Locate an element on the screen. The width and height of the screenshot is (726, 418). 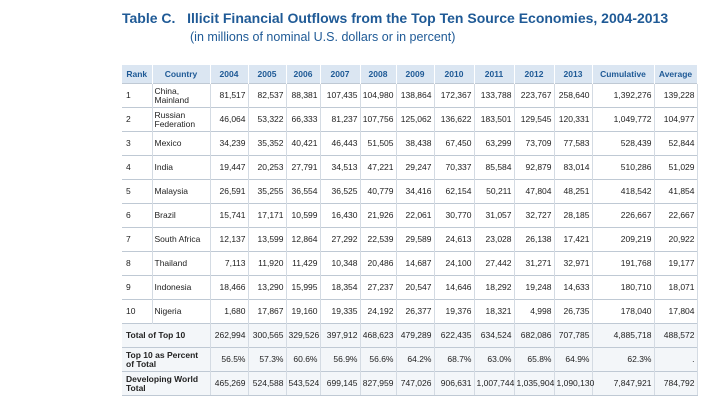
value-cell: 136,622 is located at coordinates (454, 119).